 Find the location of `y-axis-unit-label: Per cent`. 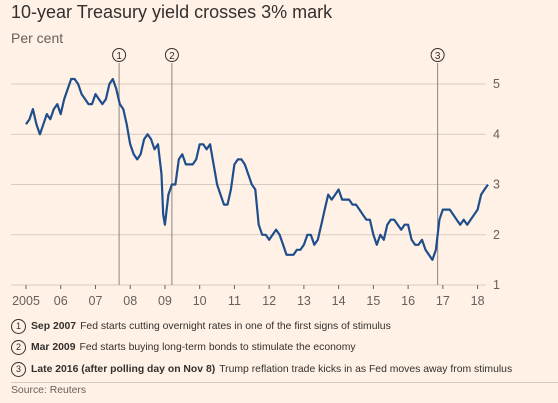

y-axis-unit-label: Per cent is located at coordinates (37, 38).